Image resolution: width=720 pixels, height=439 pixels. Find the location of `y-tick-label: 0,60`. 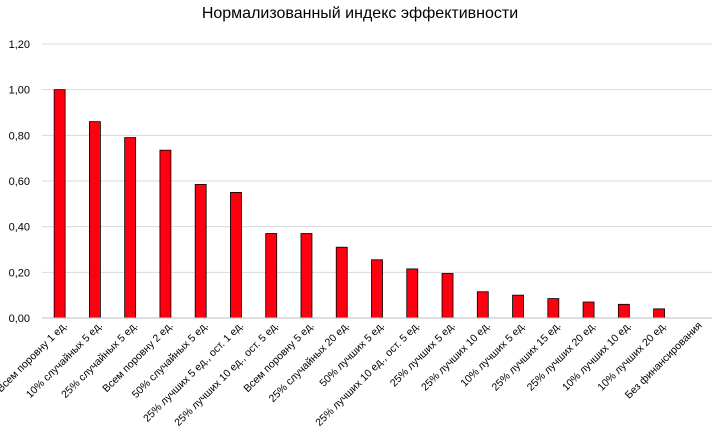

y-tick-label: 0,60 is located at coordinates (19, 182).